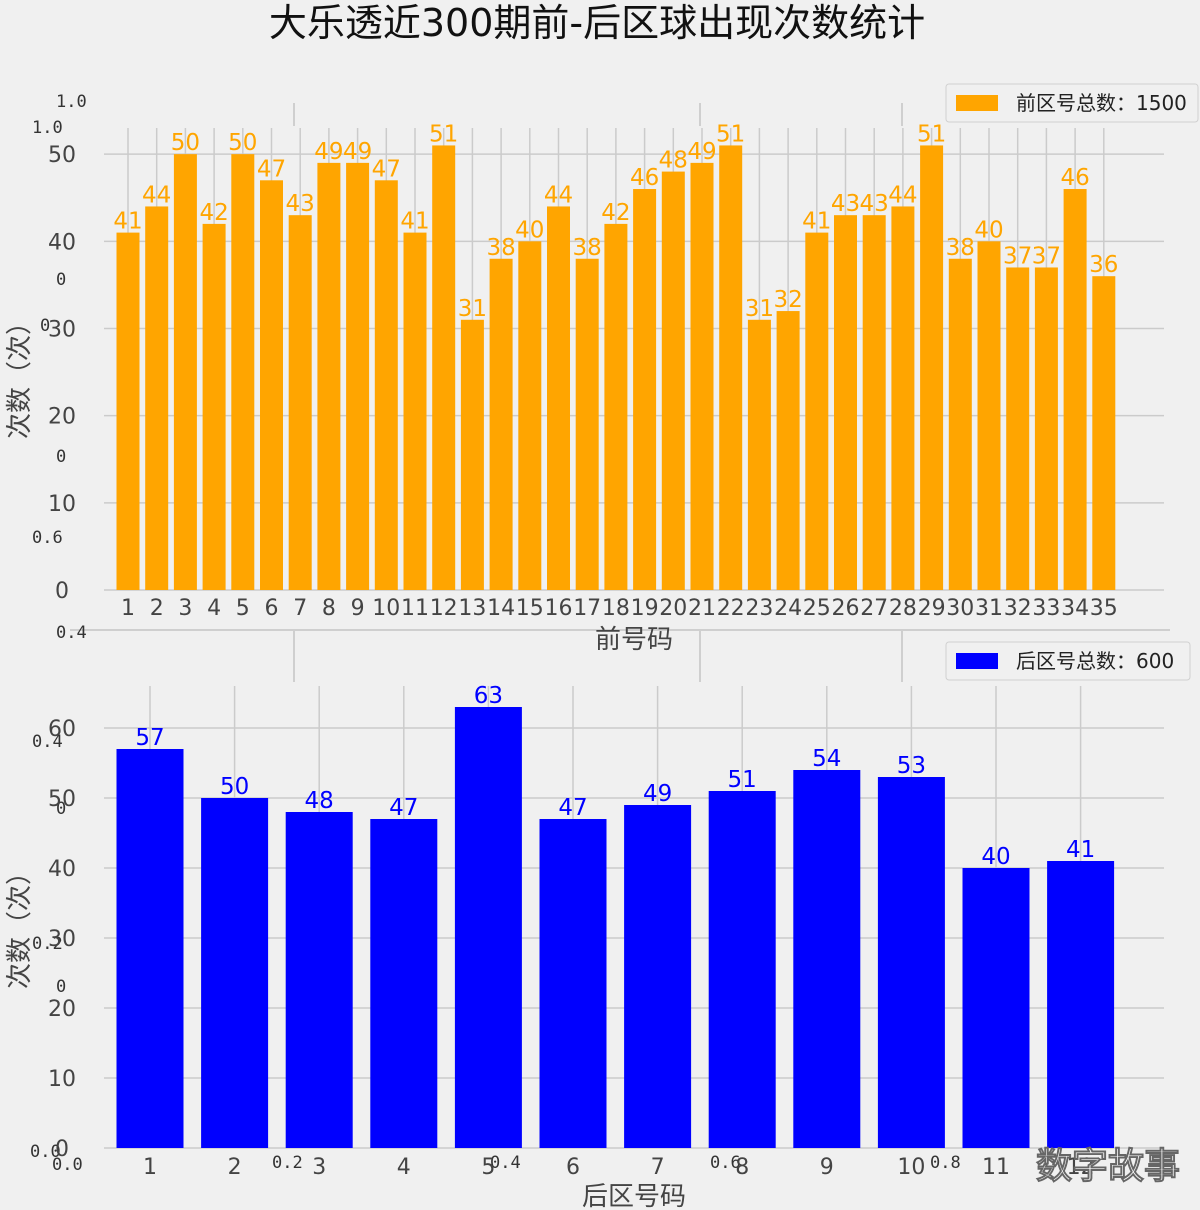 The height and width of the screenshot is (1210, 1200). I want to click on x-tick-label: 3, so click(185, 608).